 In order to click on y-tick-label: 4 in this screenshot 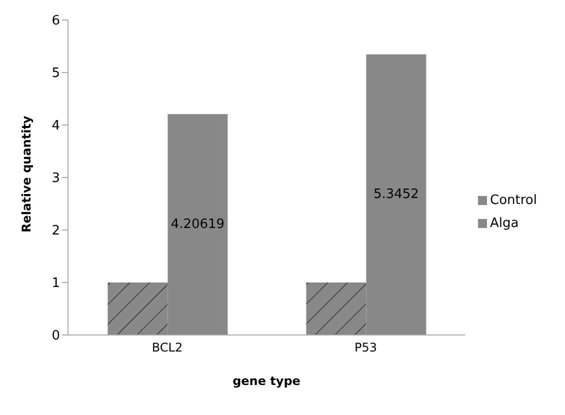, I will do `click(56, 126)`.